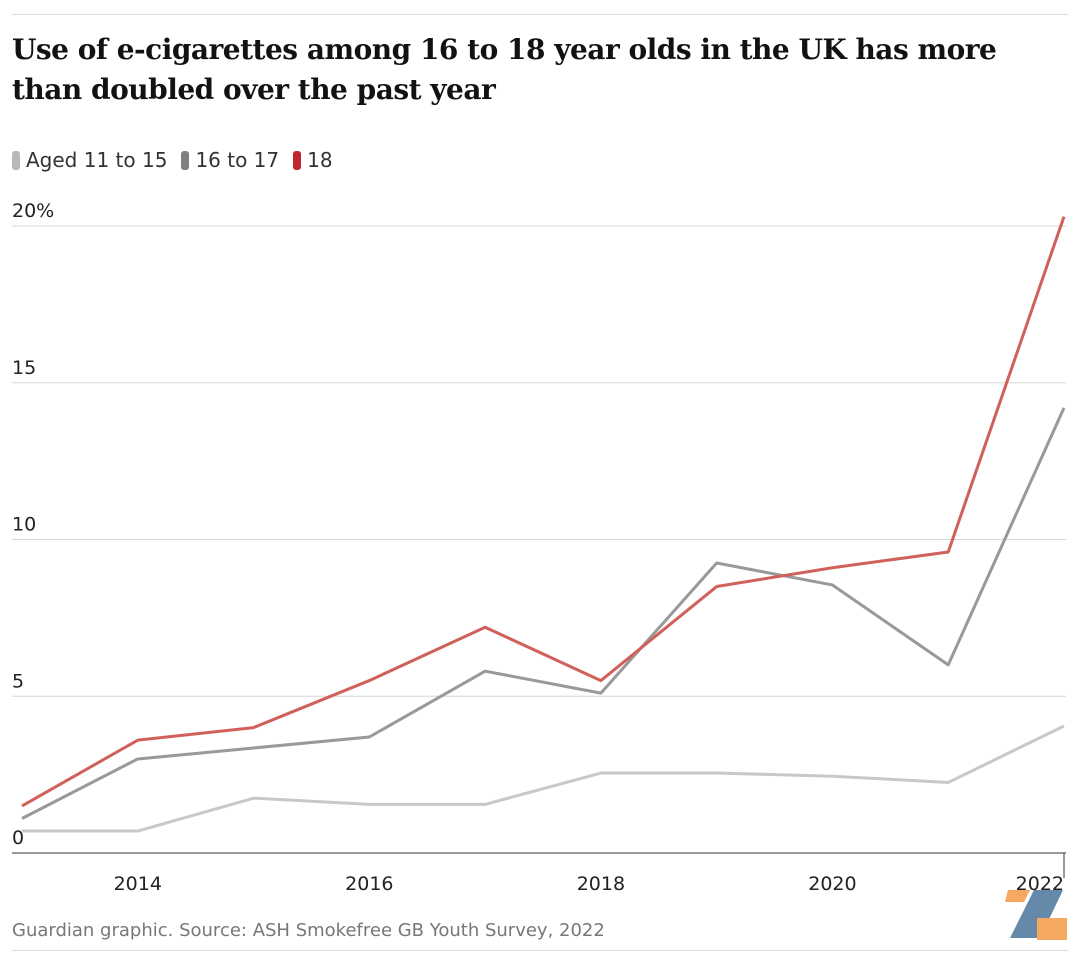  What do you see at coordinates (540, 14) in the screenshot?
I see `top-rule` at bounding box center [540, 14].